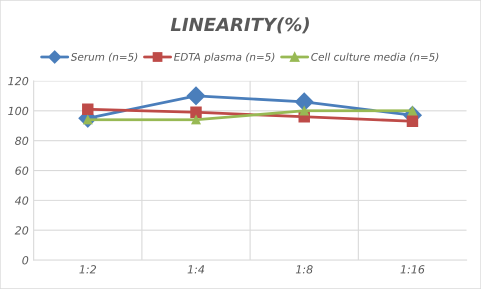 The height and width of the screenshot is (289, 481). I want to click on y-tick-label: 100, so click(18, 111).